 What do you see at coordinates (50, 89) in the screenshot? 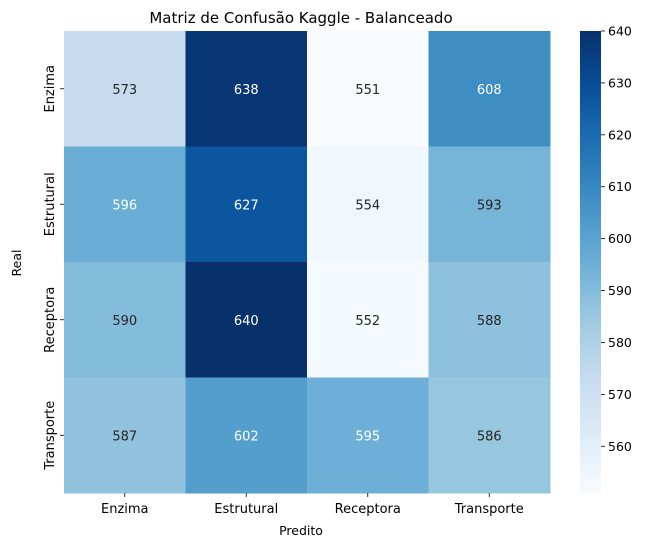
I see `y-tick-label: Enzima` at bounding box center [50, 89].